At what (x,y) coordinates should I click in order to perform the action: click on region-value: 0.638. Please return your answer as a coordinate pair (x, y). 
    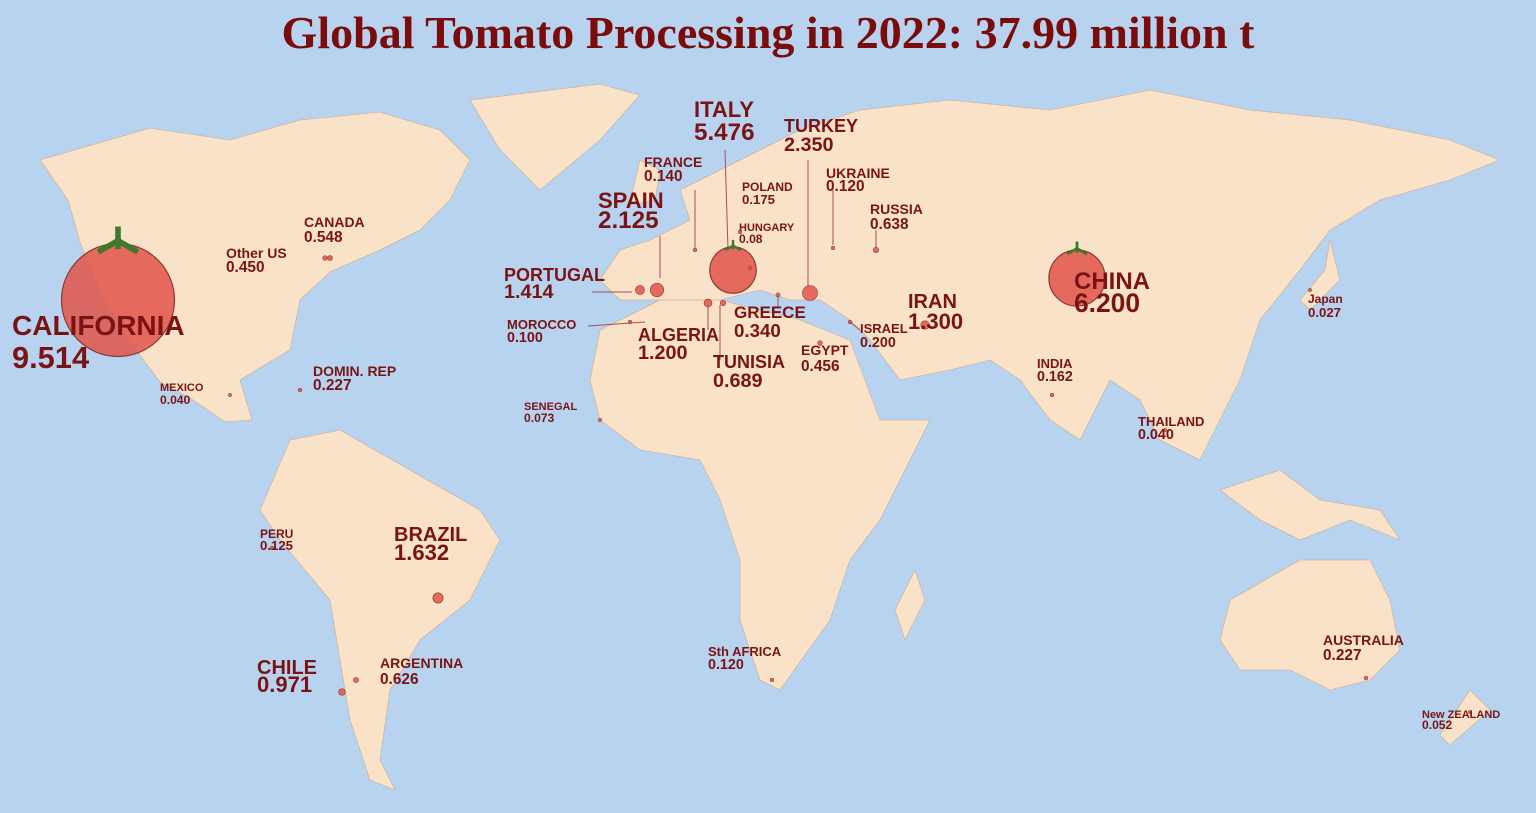
    Looking at the image, I should click on (889, 224).